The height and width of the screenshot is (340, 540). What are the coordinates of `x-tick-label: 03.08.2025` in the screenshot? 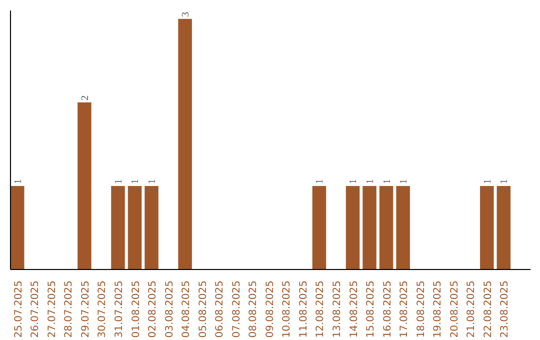 It's located at (170, 309).